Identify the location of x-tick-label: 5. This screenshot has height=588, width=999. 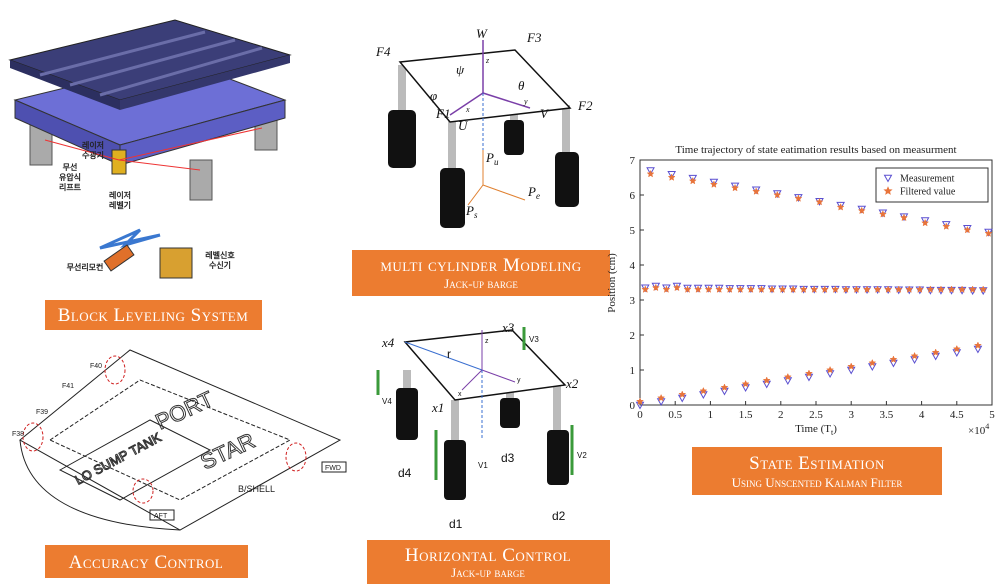
(992, 415).